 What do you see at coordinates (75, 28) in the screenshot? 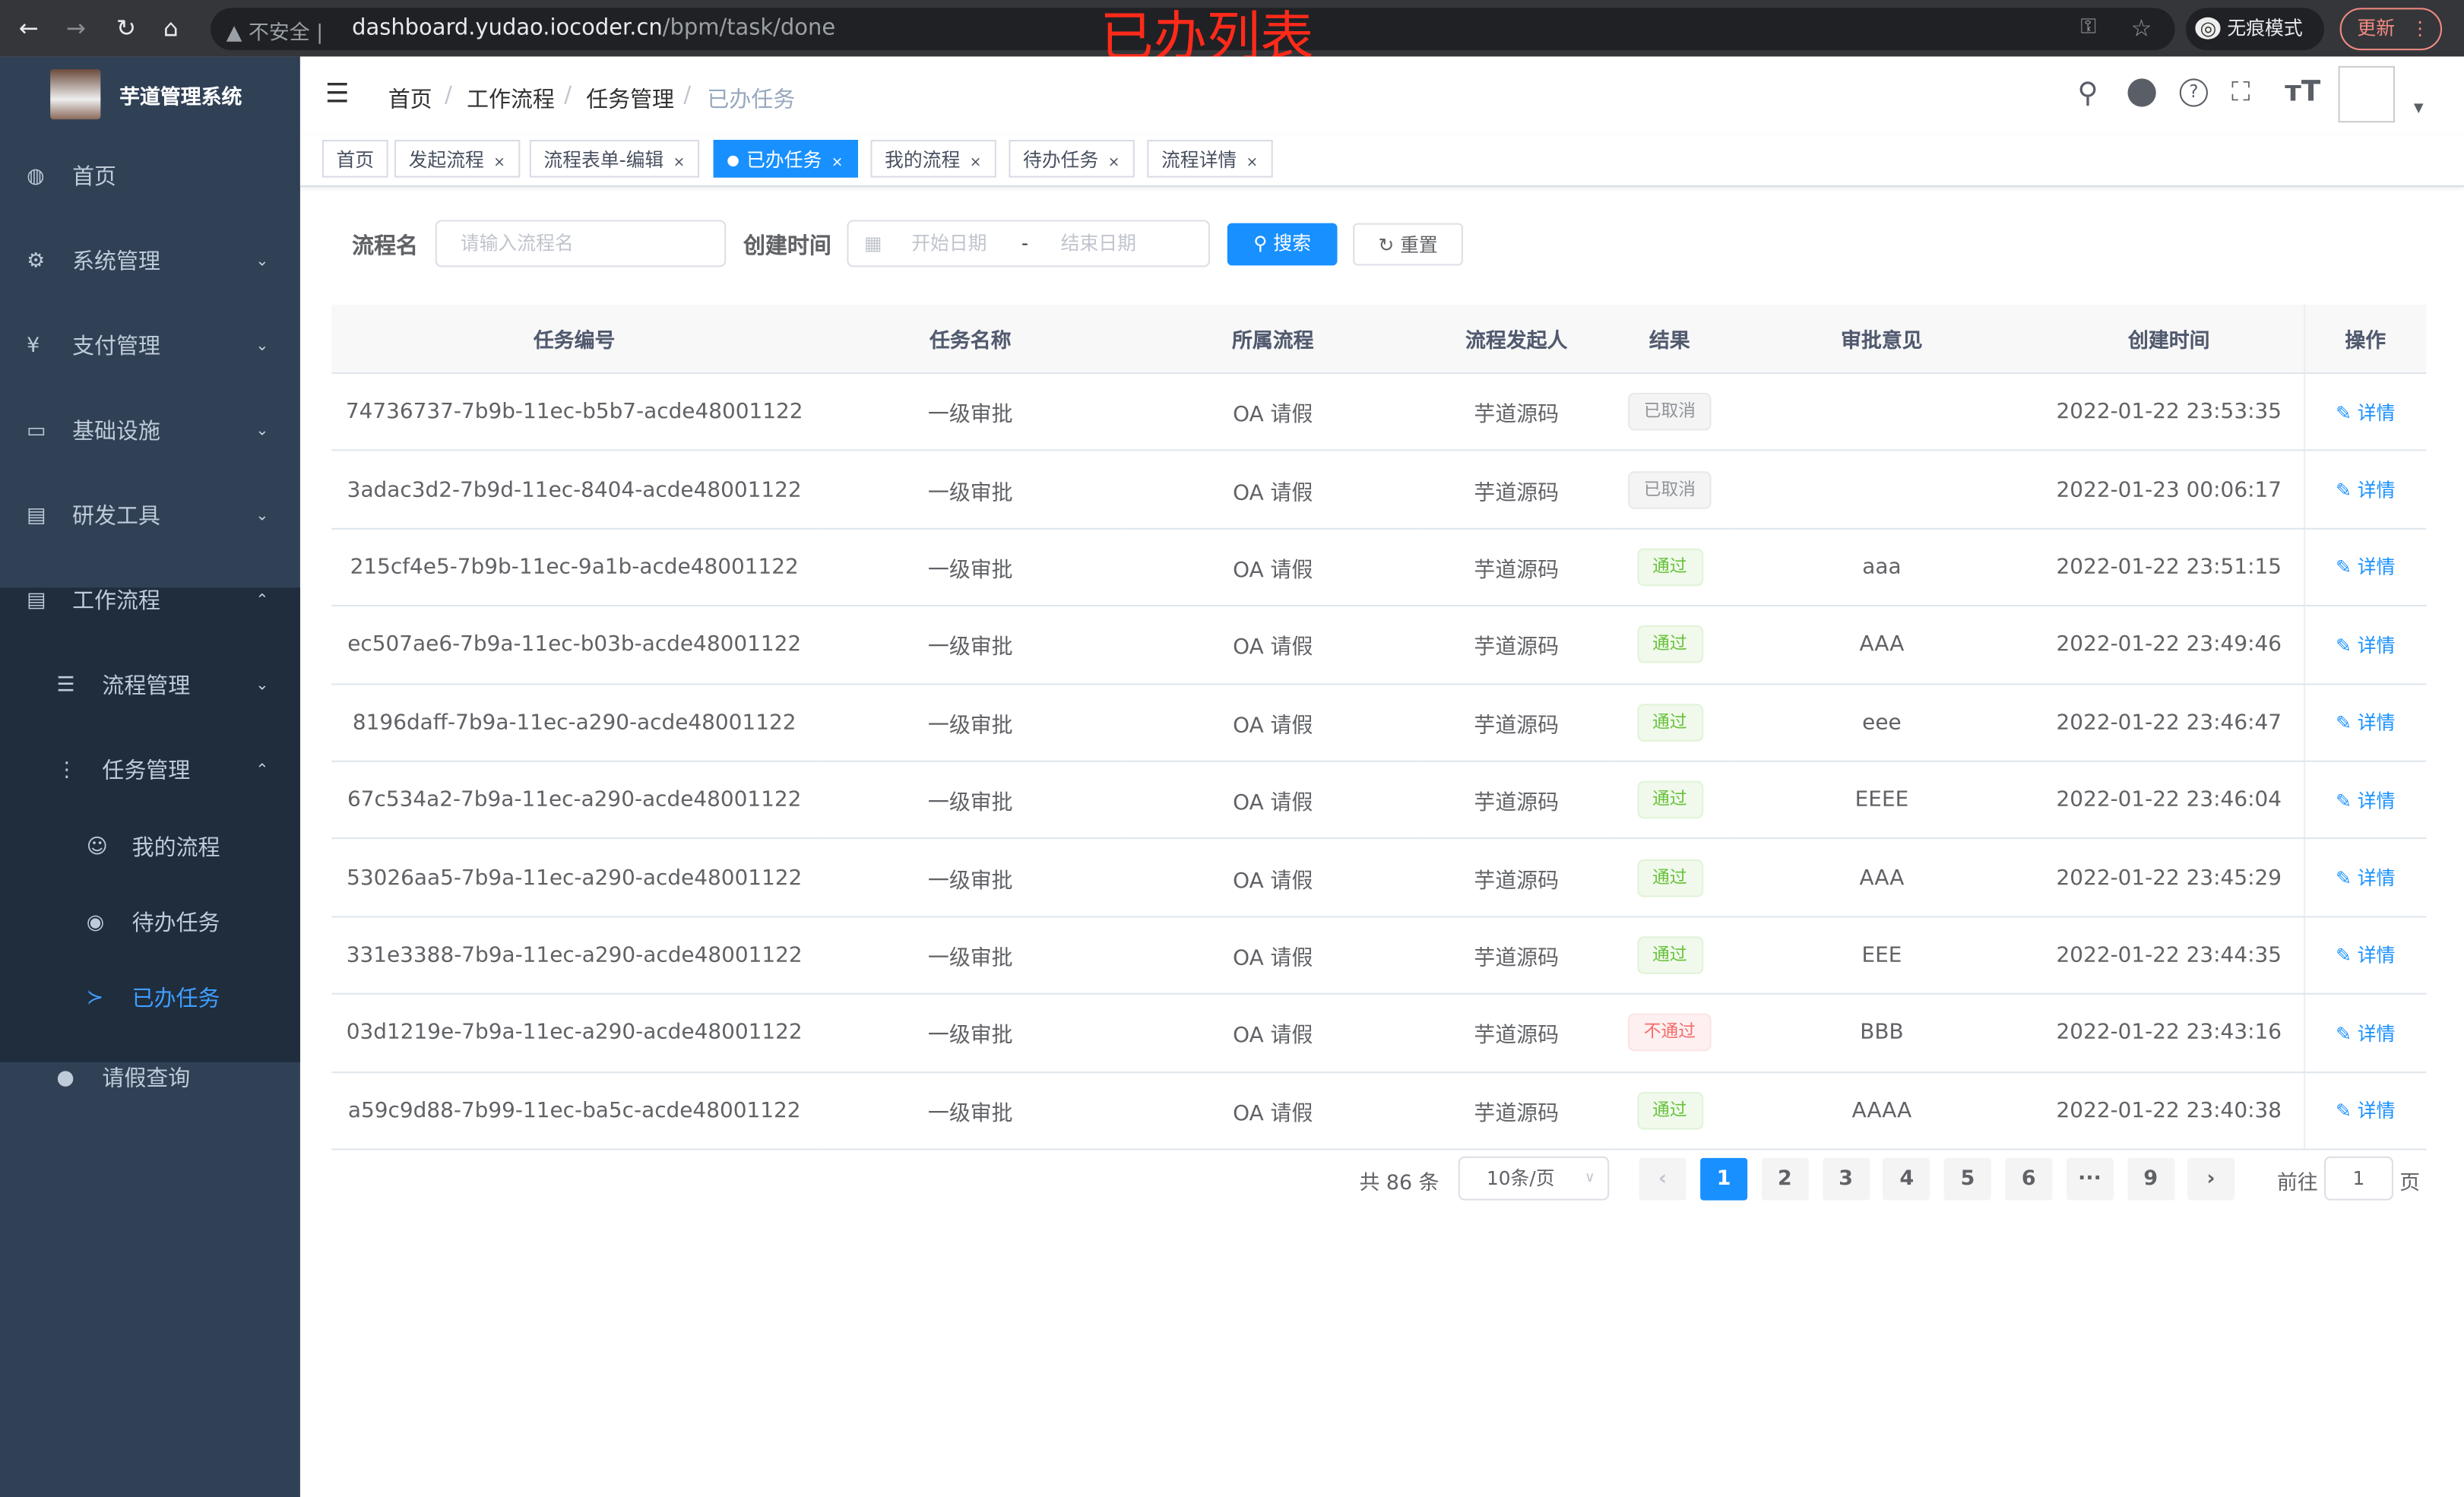
I see `forward-icon: →` at bounding box center [75, 28].